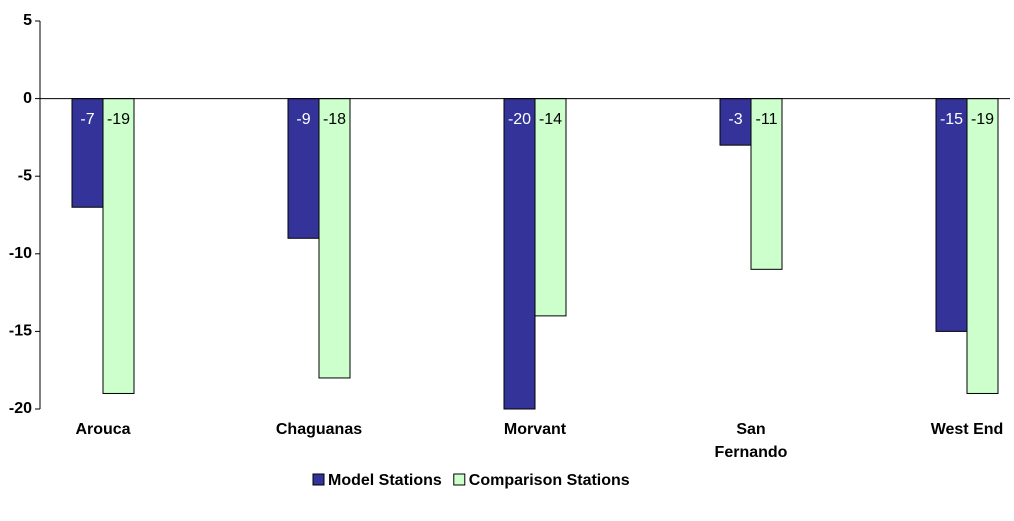  I want to click on data-label: -7, so click(87, 119).